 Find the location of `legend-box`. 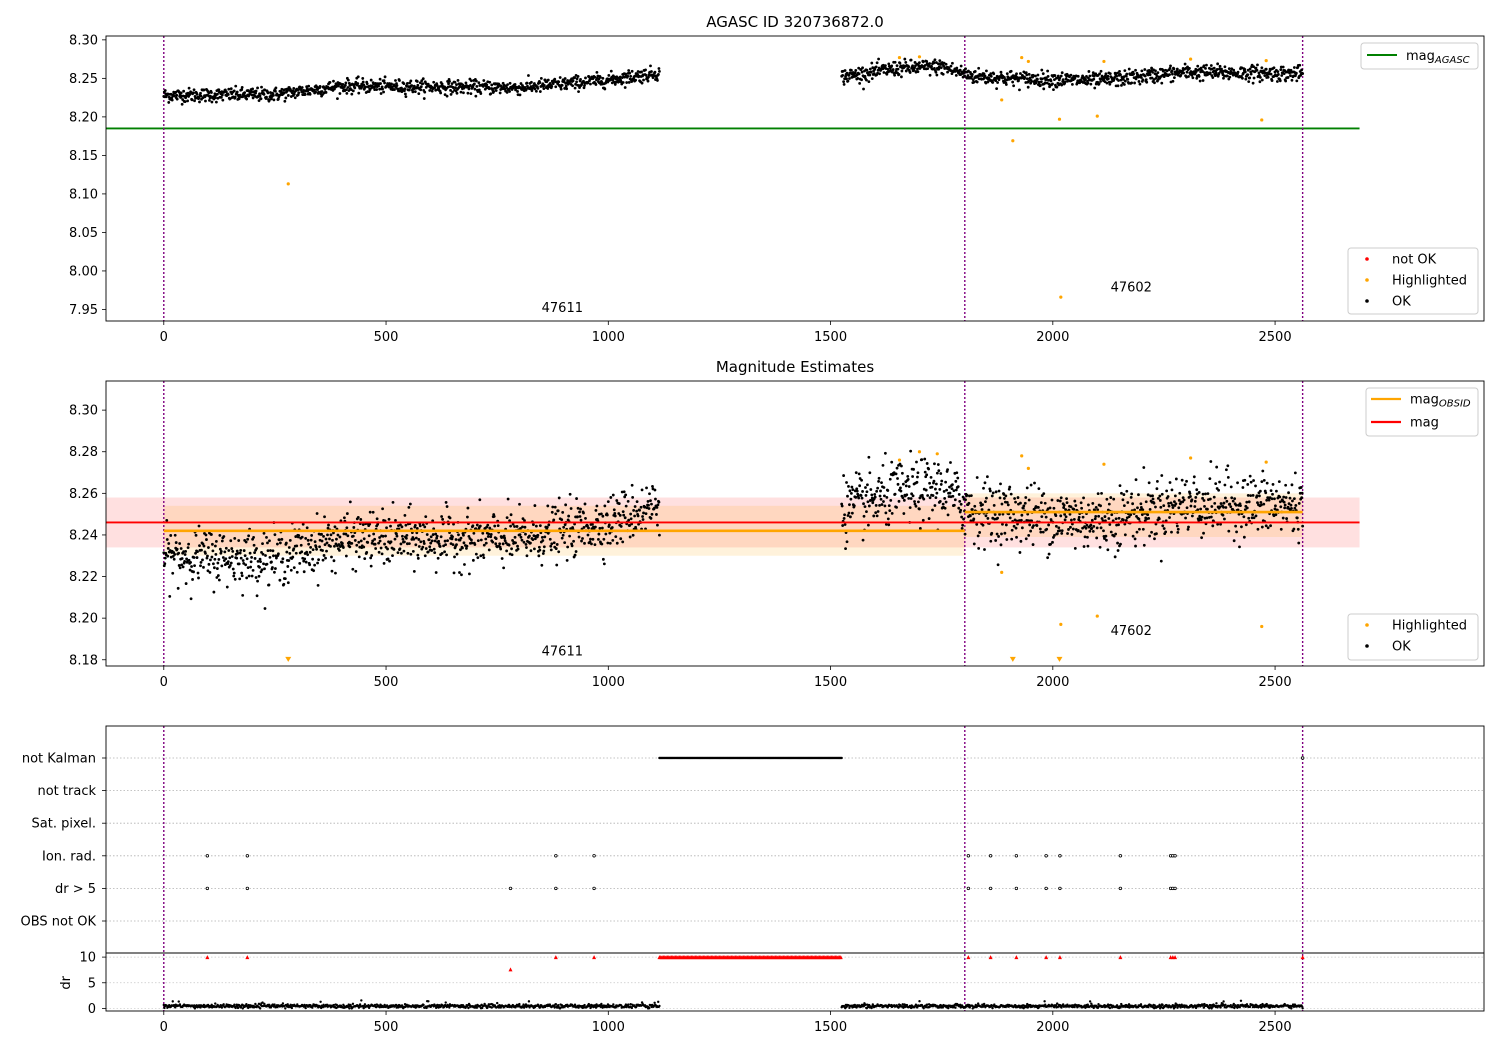

legend-box is located at coordinates (1419, 56).